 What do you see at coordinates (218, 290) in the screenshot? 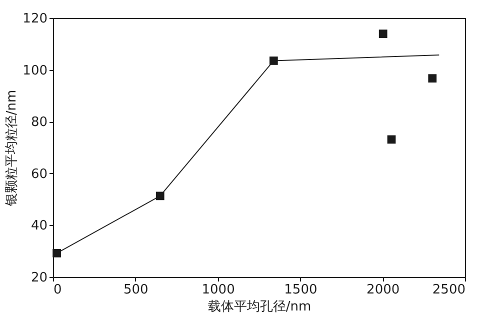
I see `x-tick-label: 1000` at bounding box center [218, 290].